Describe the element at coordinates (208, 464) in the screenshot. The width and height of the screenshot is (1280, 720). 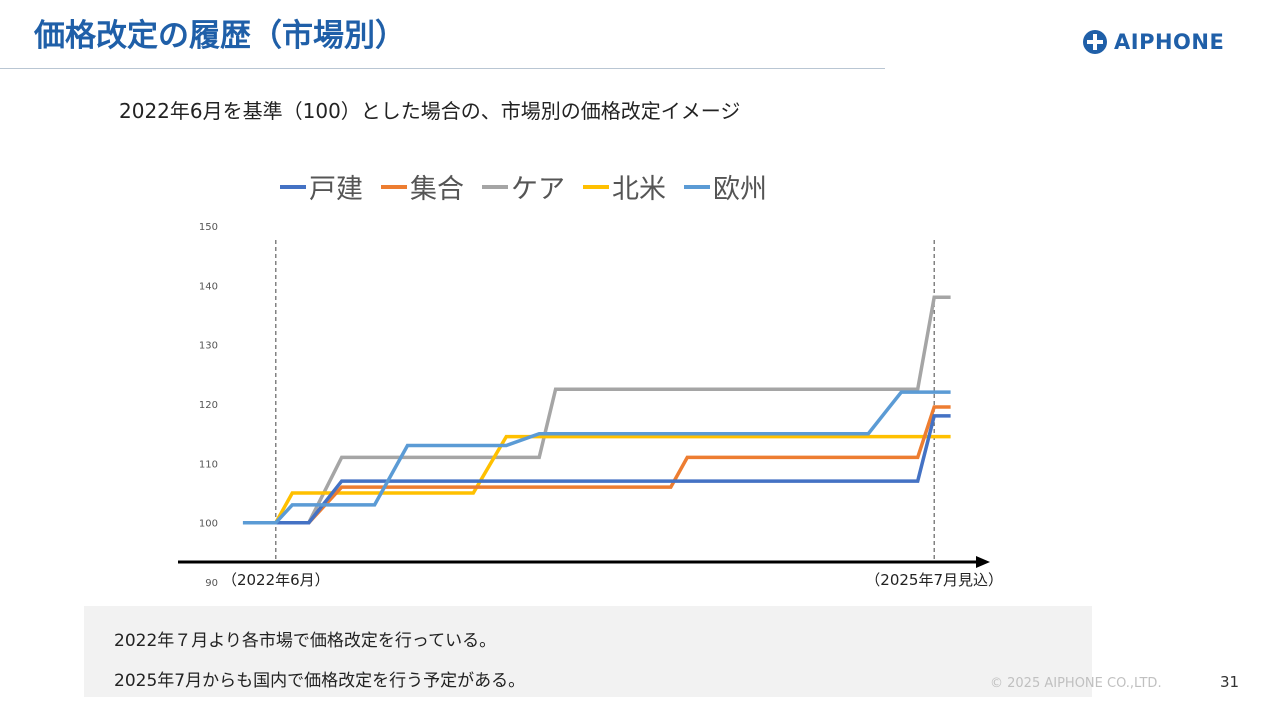
I see `y-tick-label: 110` at that location.